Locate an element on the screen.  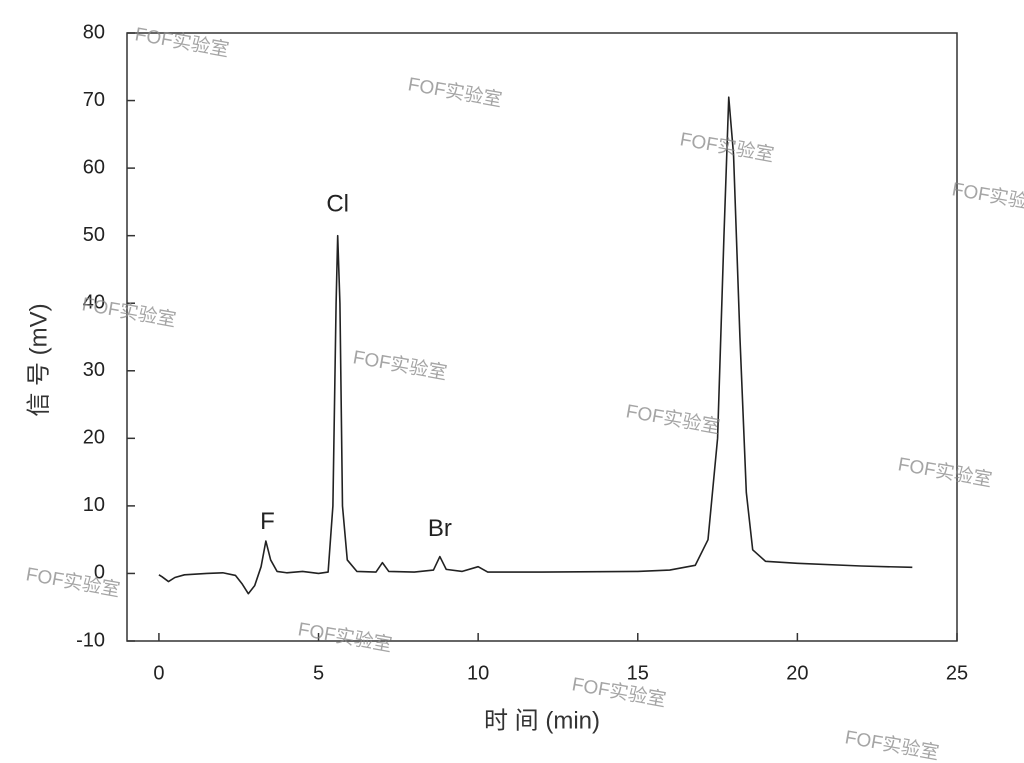
x-tick-label: 0 is located at coordinates (158, 673).